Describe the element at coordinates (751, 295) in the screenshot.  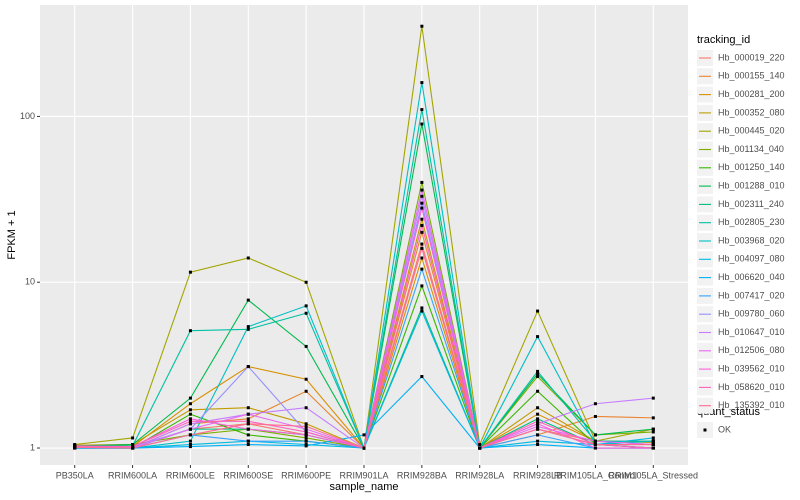
I see `legend-label: Hb_007417_020` at that location.